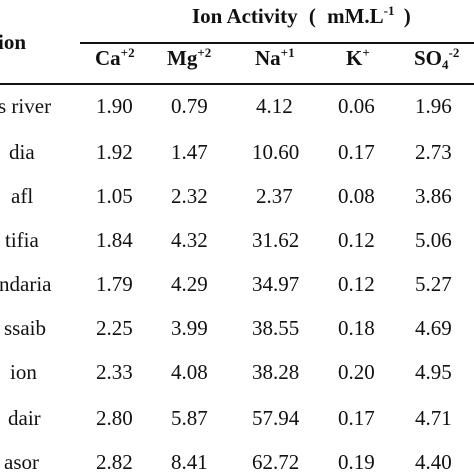 The image size is (474, 474). I want to click on ion-activity-group-title: Ion Activity ( mM.L-1 ), so click(301, 15).